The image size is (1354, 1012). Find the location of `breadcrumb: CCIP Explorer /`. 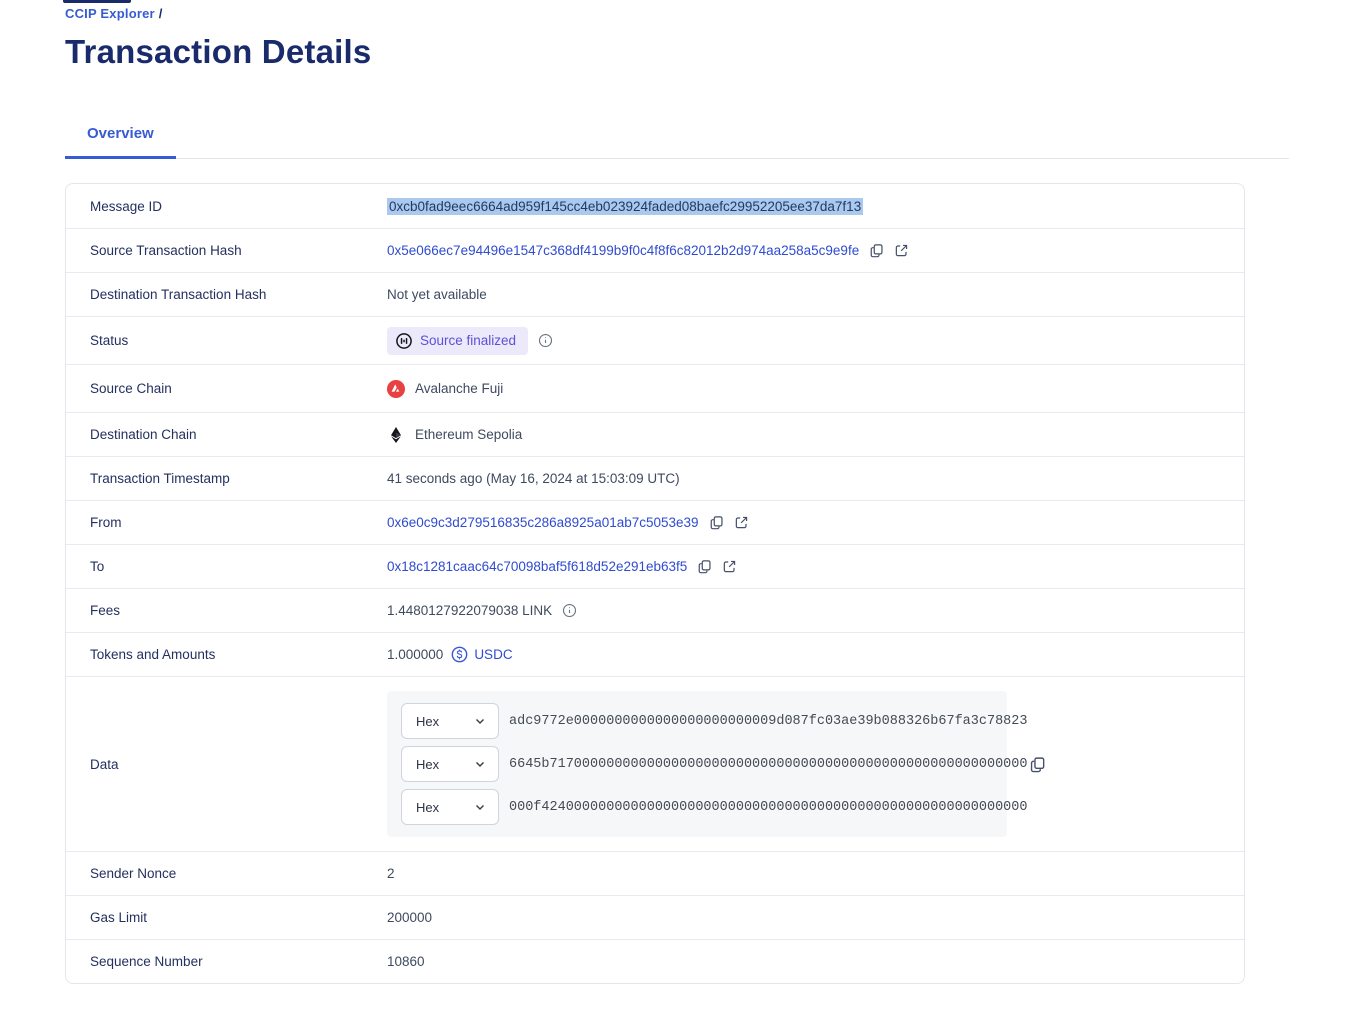

breadcrumb: CCIP Explorer / is located at coordinates (677, 10).